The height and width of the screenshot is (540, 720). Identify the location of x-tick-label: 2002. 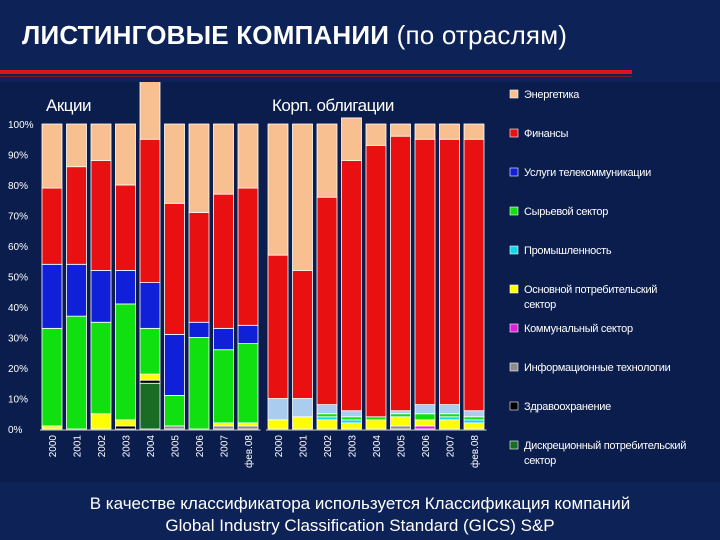
(102, 446).